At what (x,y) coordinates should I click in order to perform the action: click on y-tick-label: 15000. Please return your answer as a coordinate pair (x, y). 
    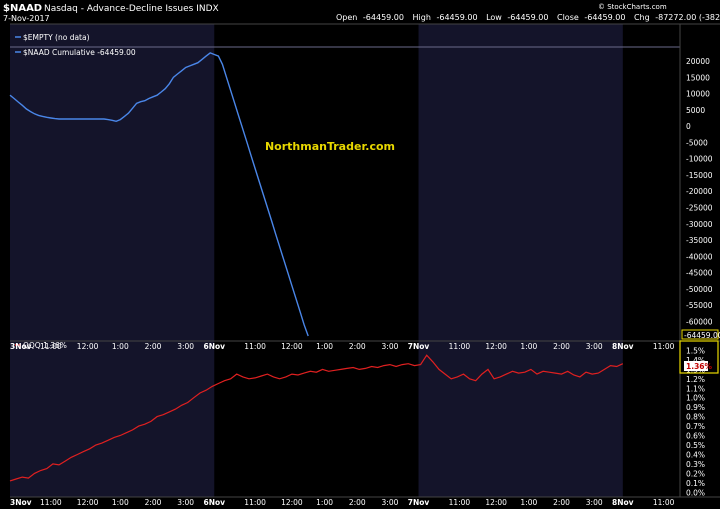
    Looking at the image, I should click on (698, 77).